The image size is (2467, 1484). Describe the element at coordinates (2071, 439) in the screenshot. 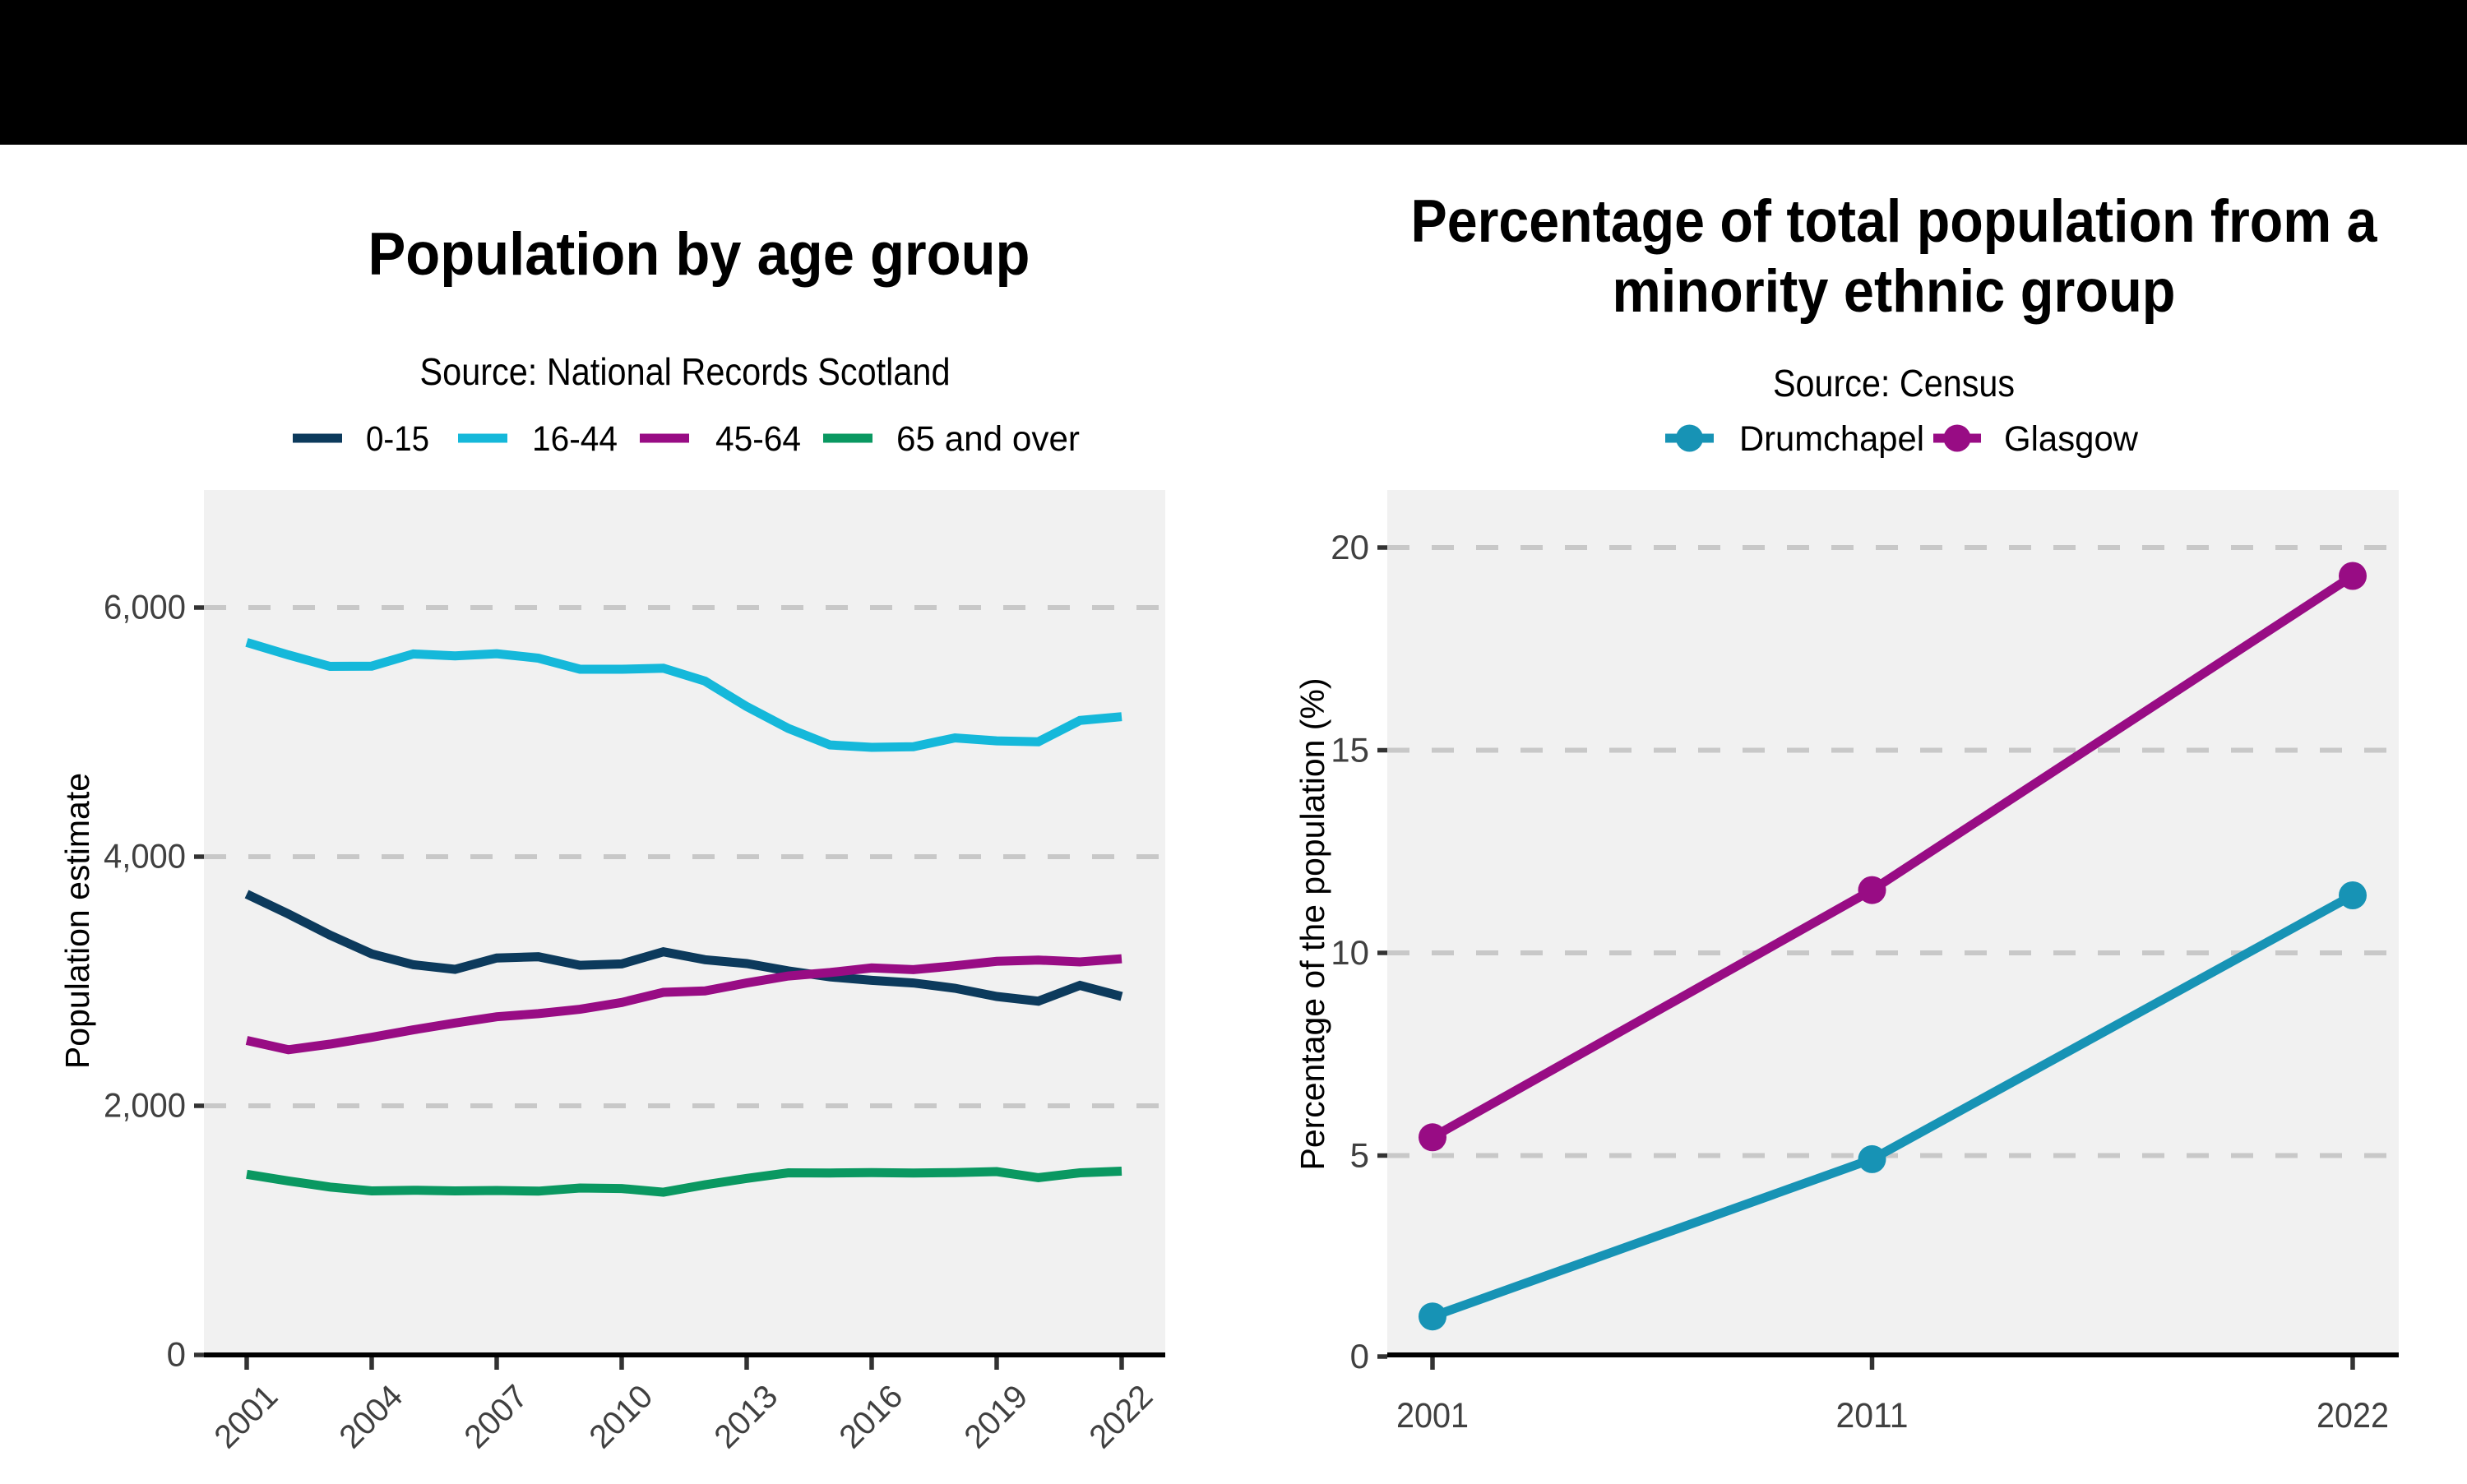

I see `svg-text: Glasgow` at that location.